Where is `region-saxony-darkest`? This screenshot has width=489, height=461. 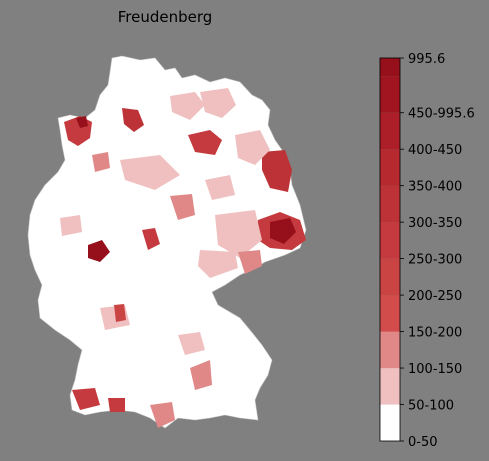
region-saxony-darkest is located at coordinates (283, 231).